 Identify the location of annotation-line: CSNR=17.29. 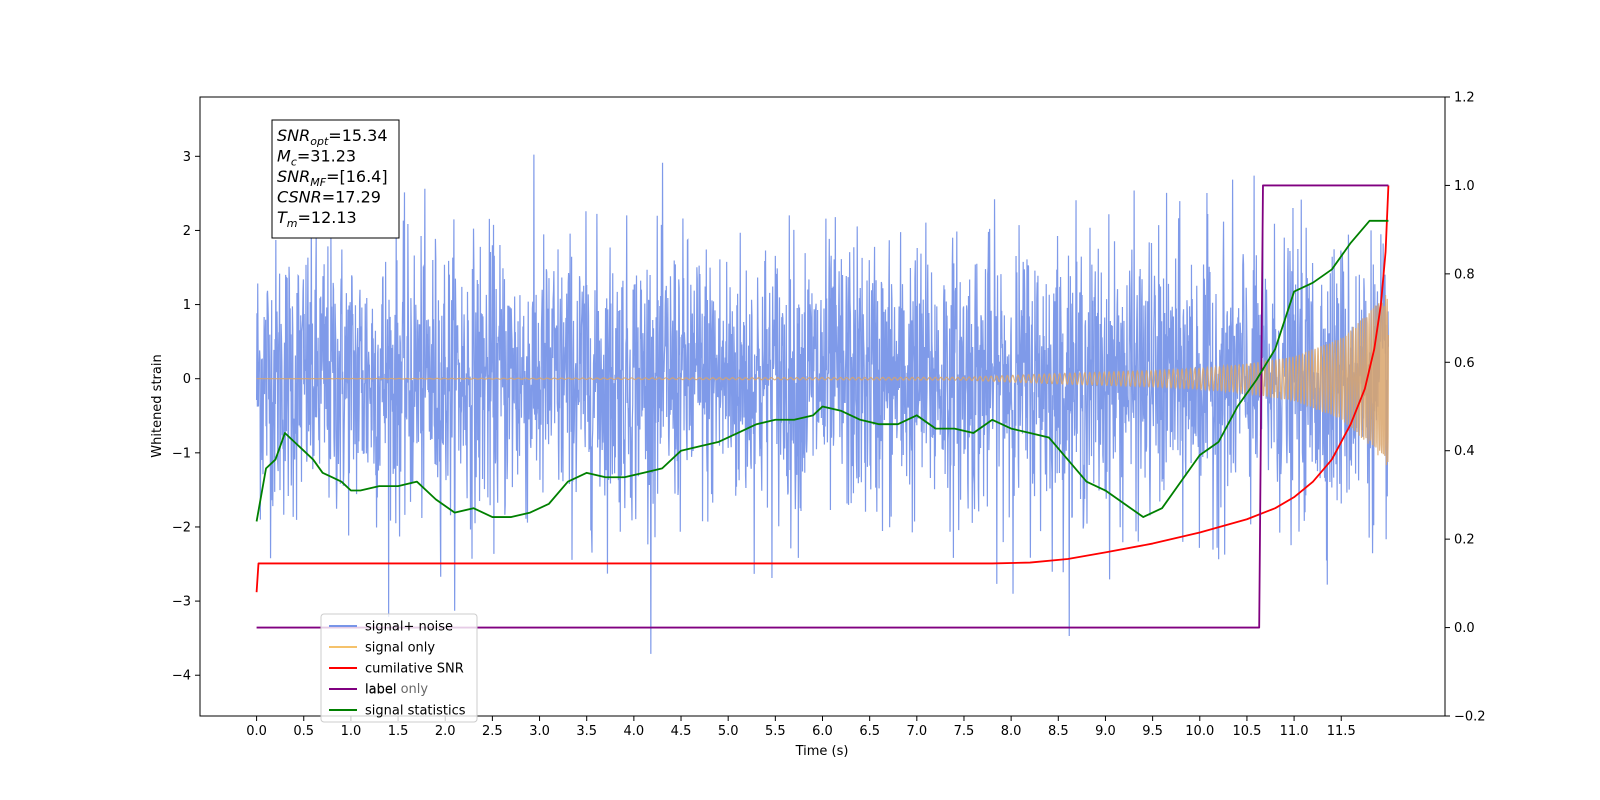
(329, 197).